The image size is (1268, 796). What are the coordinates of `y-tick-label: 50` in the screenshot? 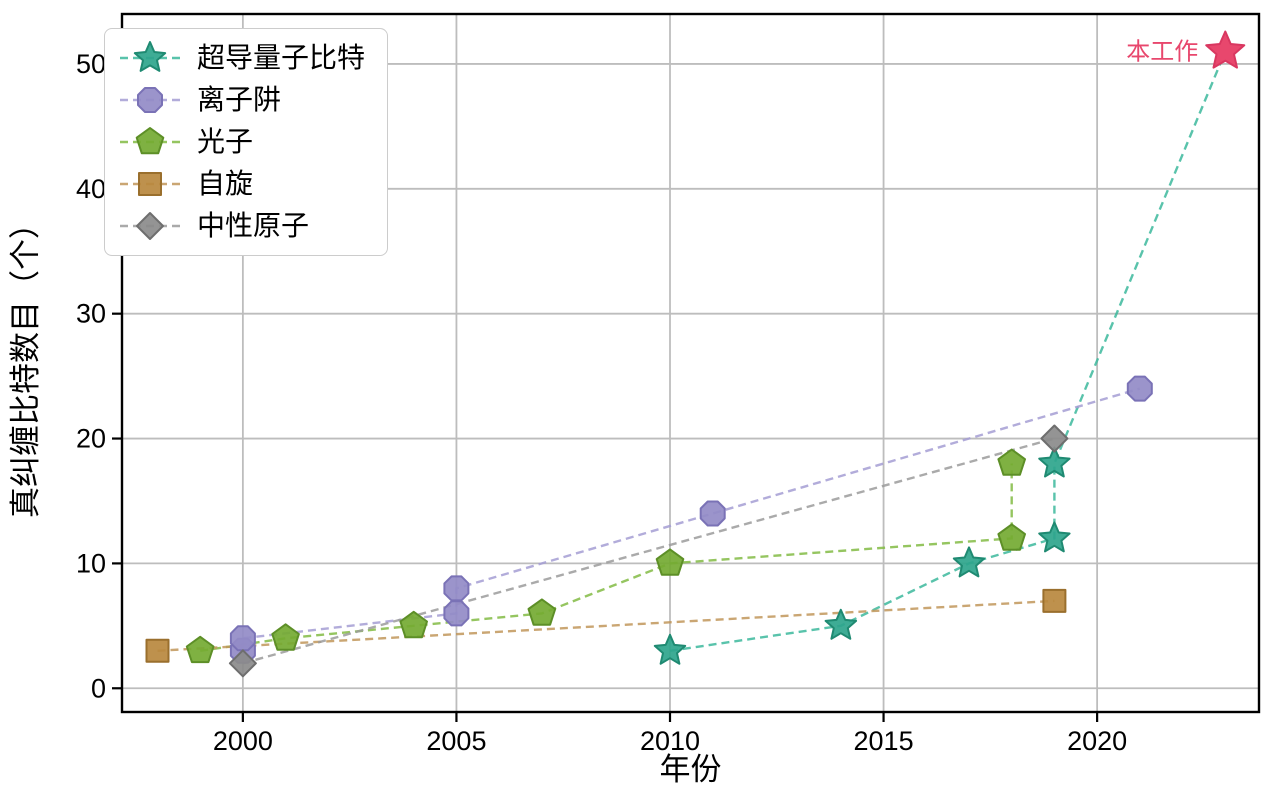 It's located at (91, 64).